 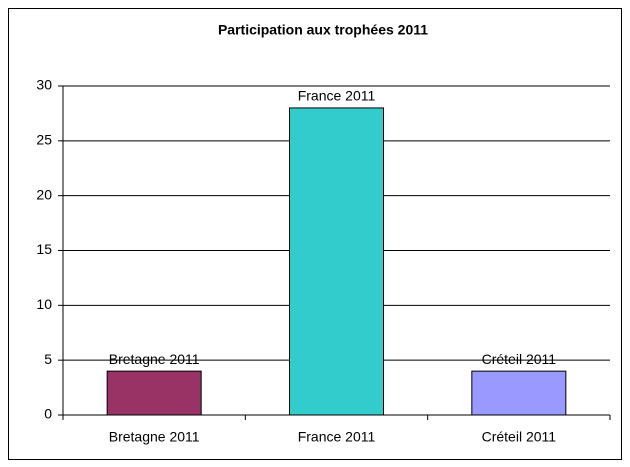 What do you see at coordinates (44, 304) in the screenshot?
I see `y-tick-label: 10` at bounding box center [44, 304].